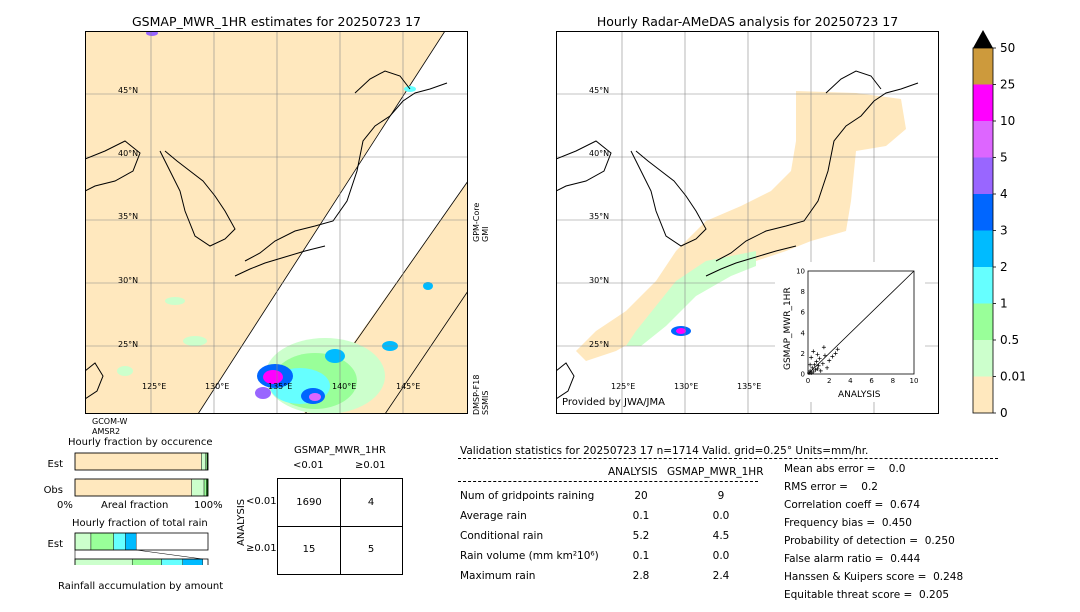 The width and height of the screenshot is (1080, 612). What do you see at coordinates (529, 556) in the screenshot?
I see `validation-label: Rain volume (mm km²10⁶)` at bounding box center [529, 556].